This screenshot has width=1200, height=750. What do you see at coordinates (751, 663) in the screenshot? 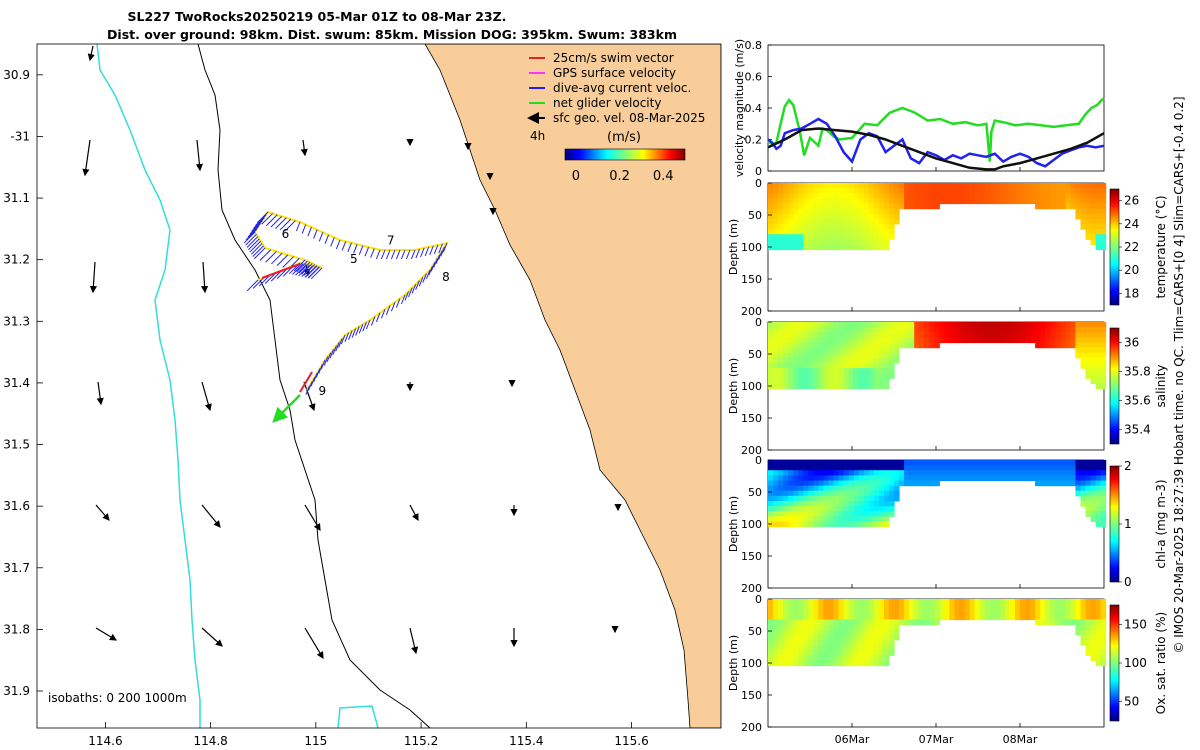
I see `depth-ytick-label: 100` at bounding box center [751, 663].